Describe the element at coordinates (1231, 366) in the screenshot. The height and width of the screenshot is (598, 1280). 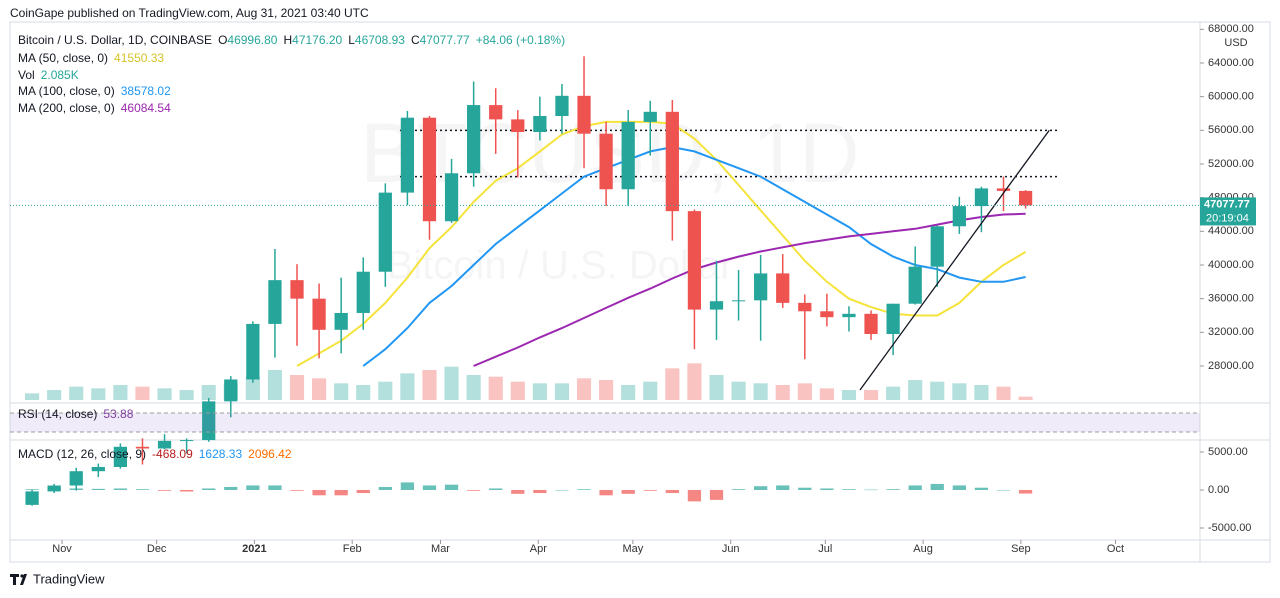
I see `y-tick-label: 28000.00` at that location.